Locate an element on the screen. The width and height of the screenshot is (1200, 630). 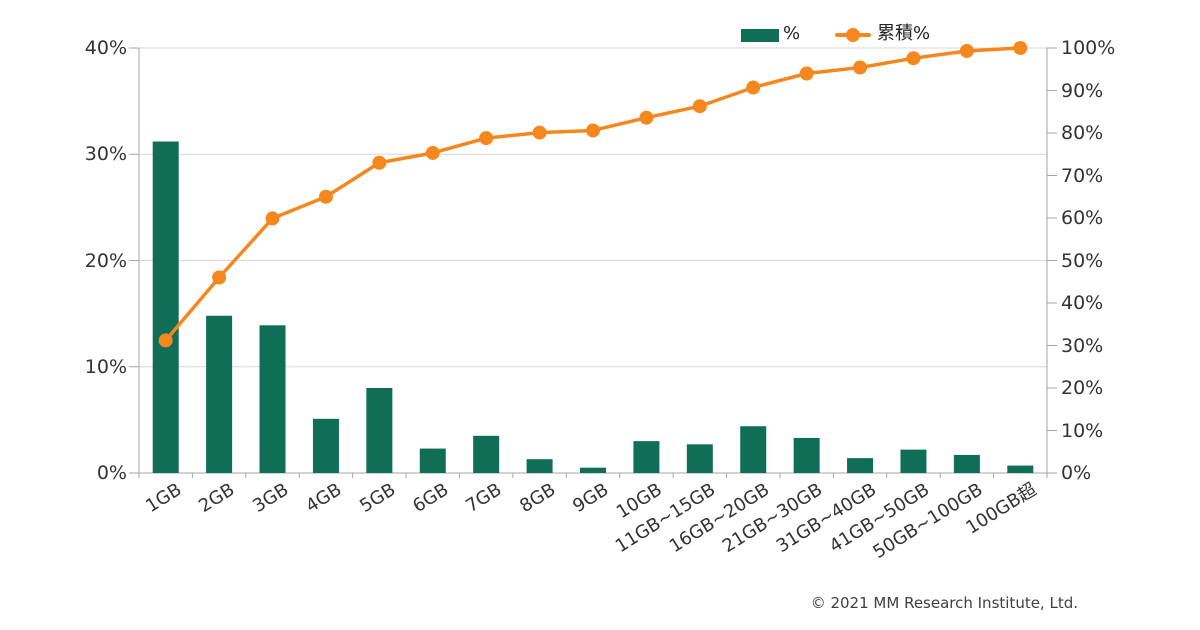
bar-3GB is located at coordinates (272, 399).